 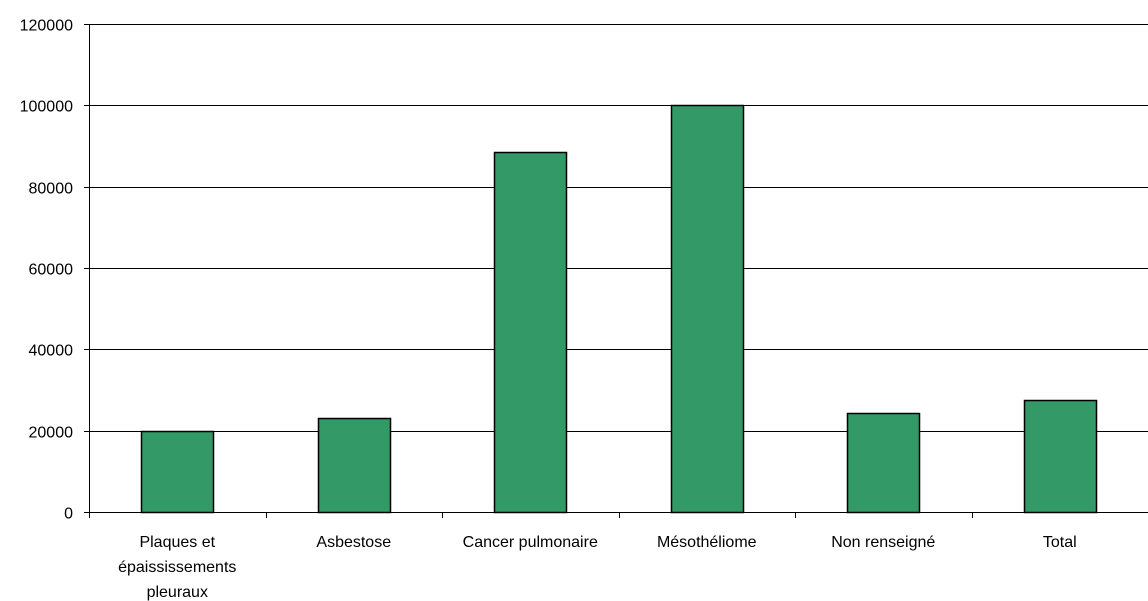 What do you see at coordinates (68, 514) in the screenshot?
I see `y-tick-label: 0` at bounding box center [68, 514].